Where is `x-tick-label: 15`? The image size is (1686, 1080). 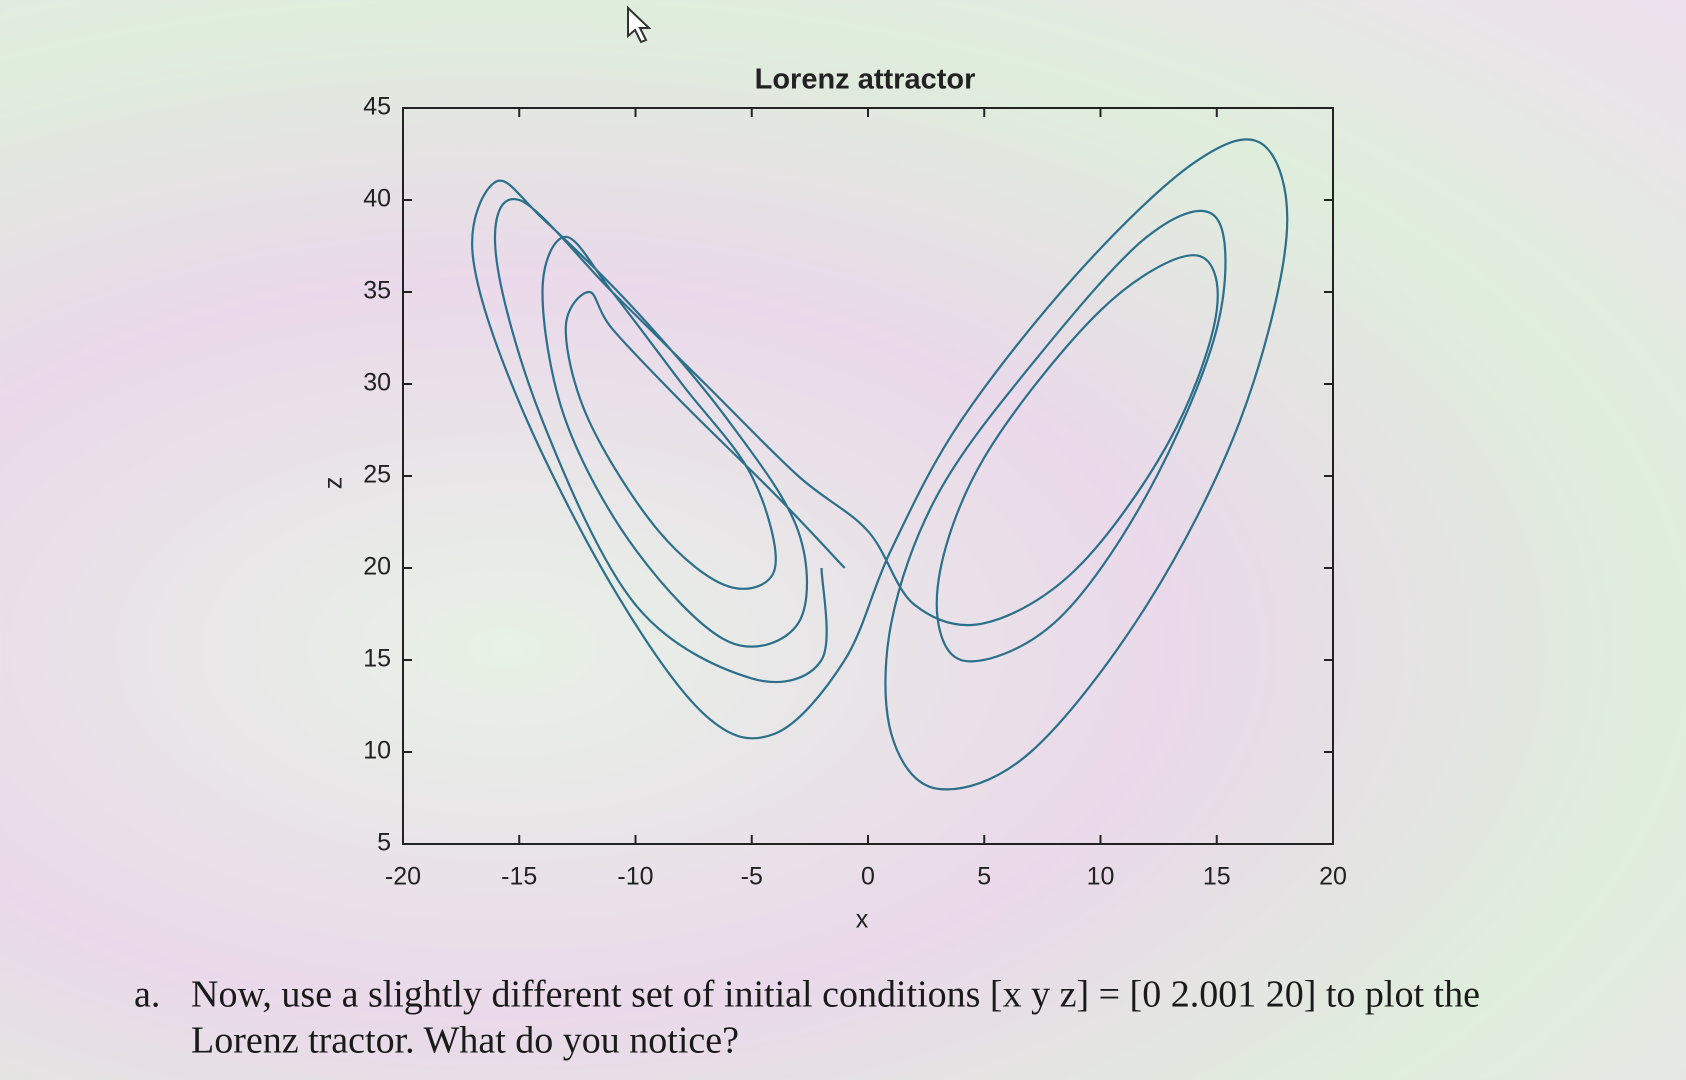
x-tick-label: 15 is located at coordinates (1217, 877).